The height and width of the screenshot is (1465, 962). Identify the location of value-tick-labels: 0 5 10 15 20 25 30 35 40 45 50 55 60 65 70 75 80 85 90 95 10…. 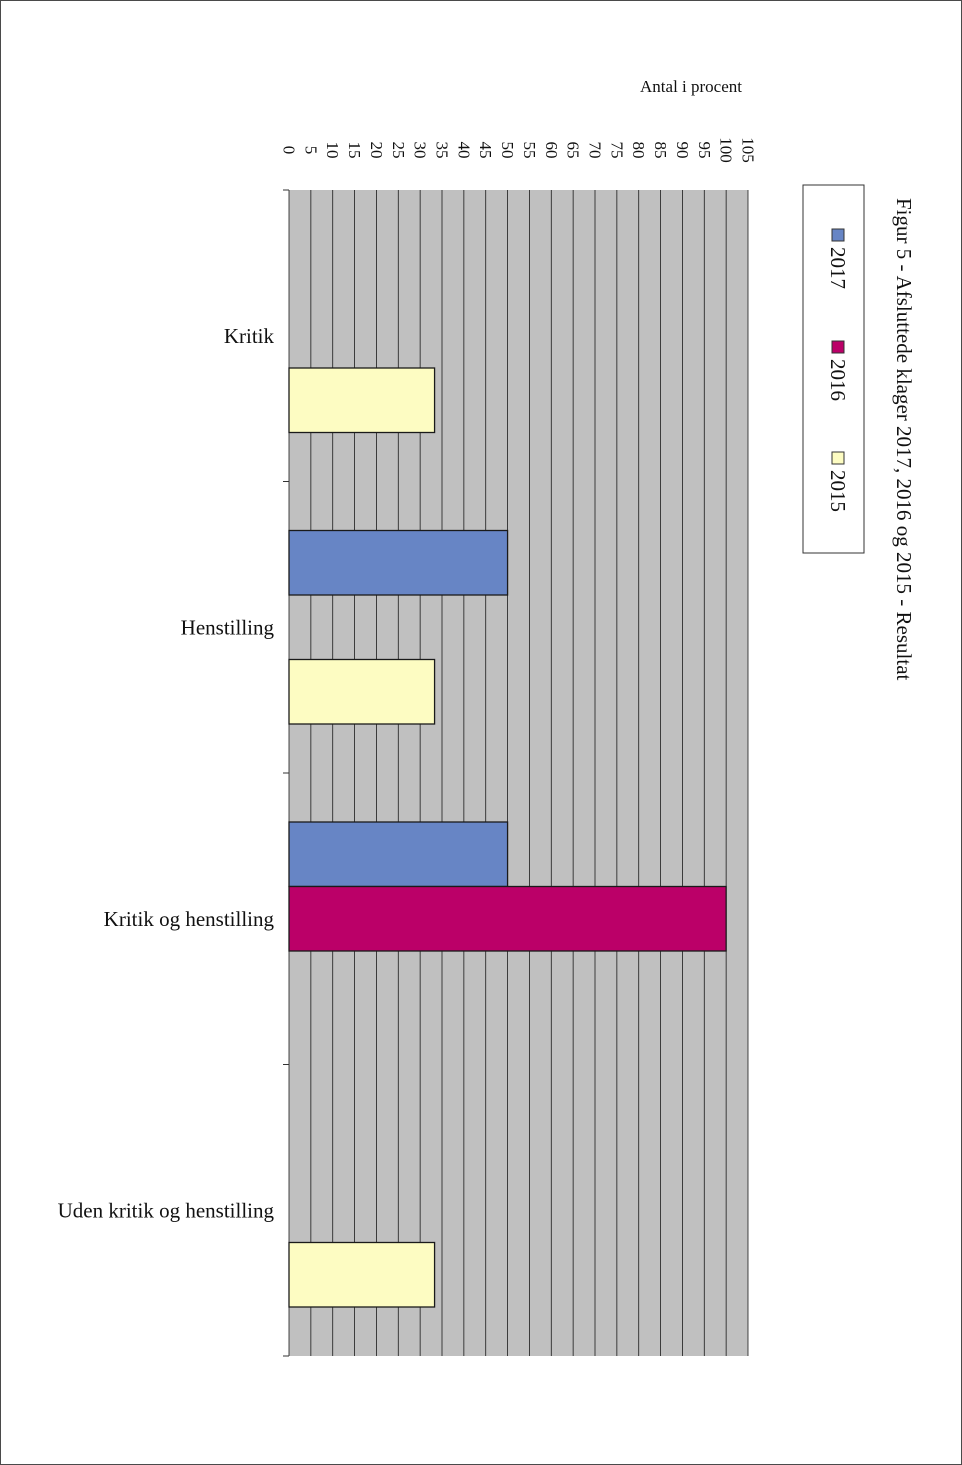
(519, 150).